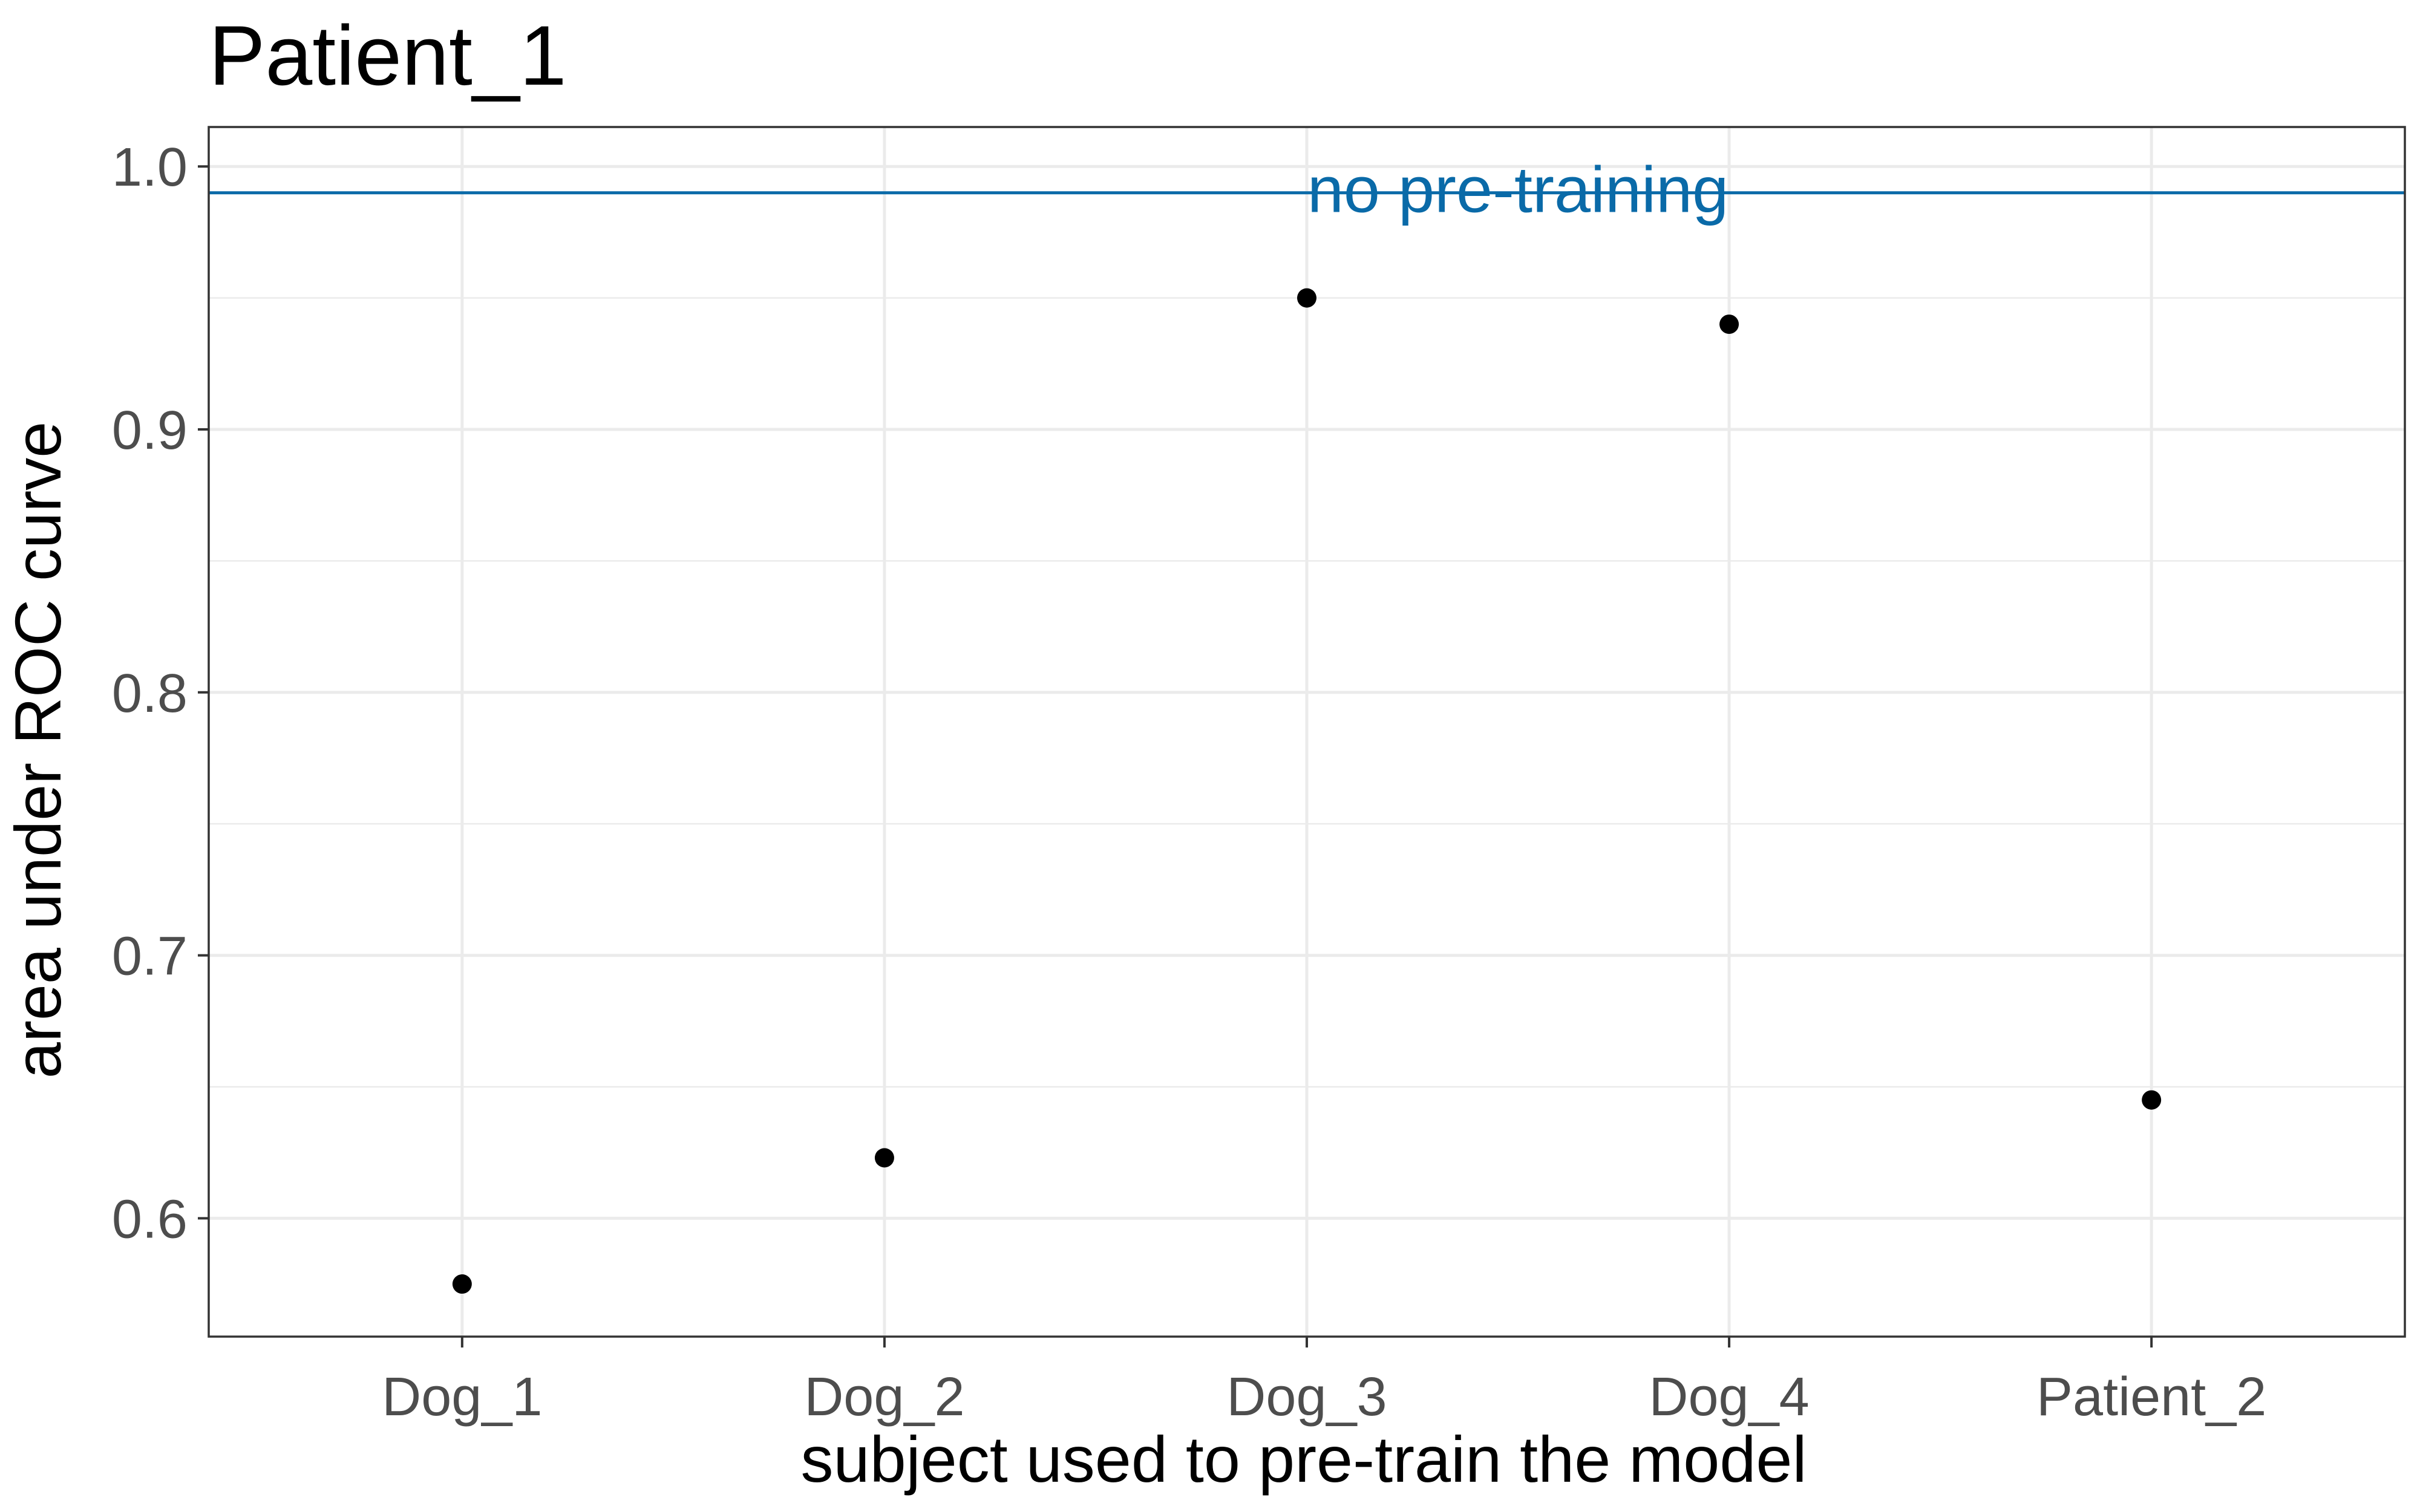 This screenshot has height=1512, width=2420. What do you see at coordinates (37, 750) in the screenshot?
I see `y-axis-label: area under ROC curve` at bounding box center [37, 750].